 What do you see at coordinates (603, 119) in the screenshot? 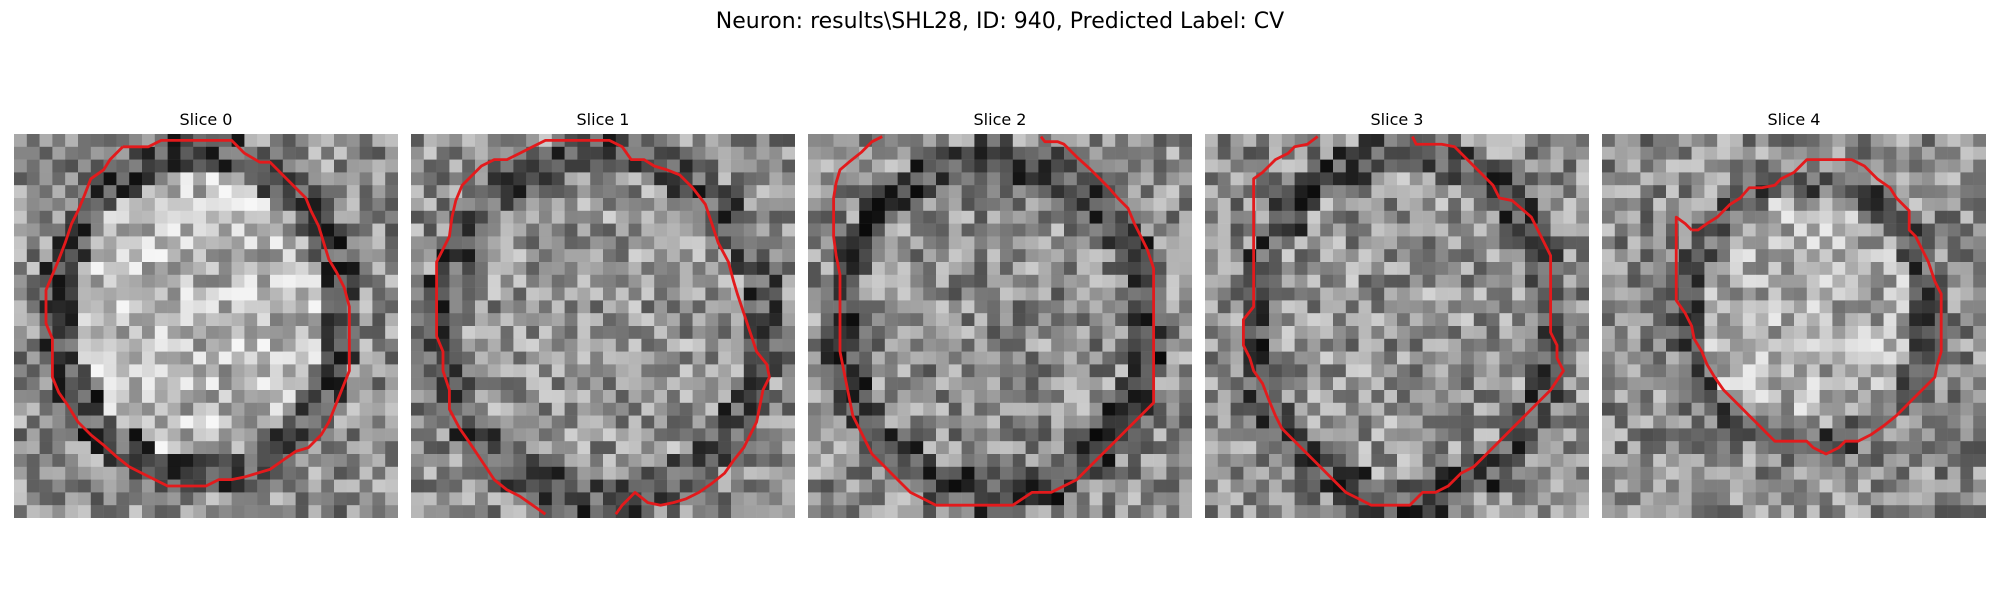
I see `slice-title-1: Slice 1` at bounding box center [603, 119].